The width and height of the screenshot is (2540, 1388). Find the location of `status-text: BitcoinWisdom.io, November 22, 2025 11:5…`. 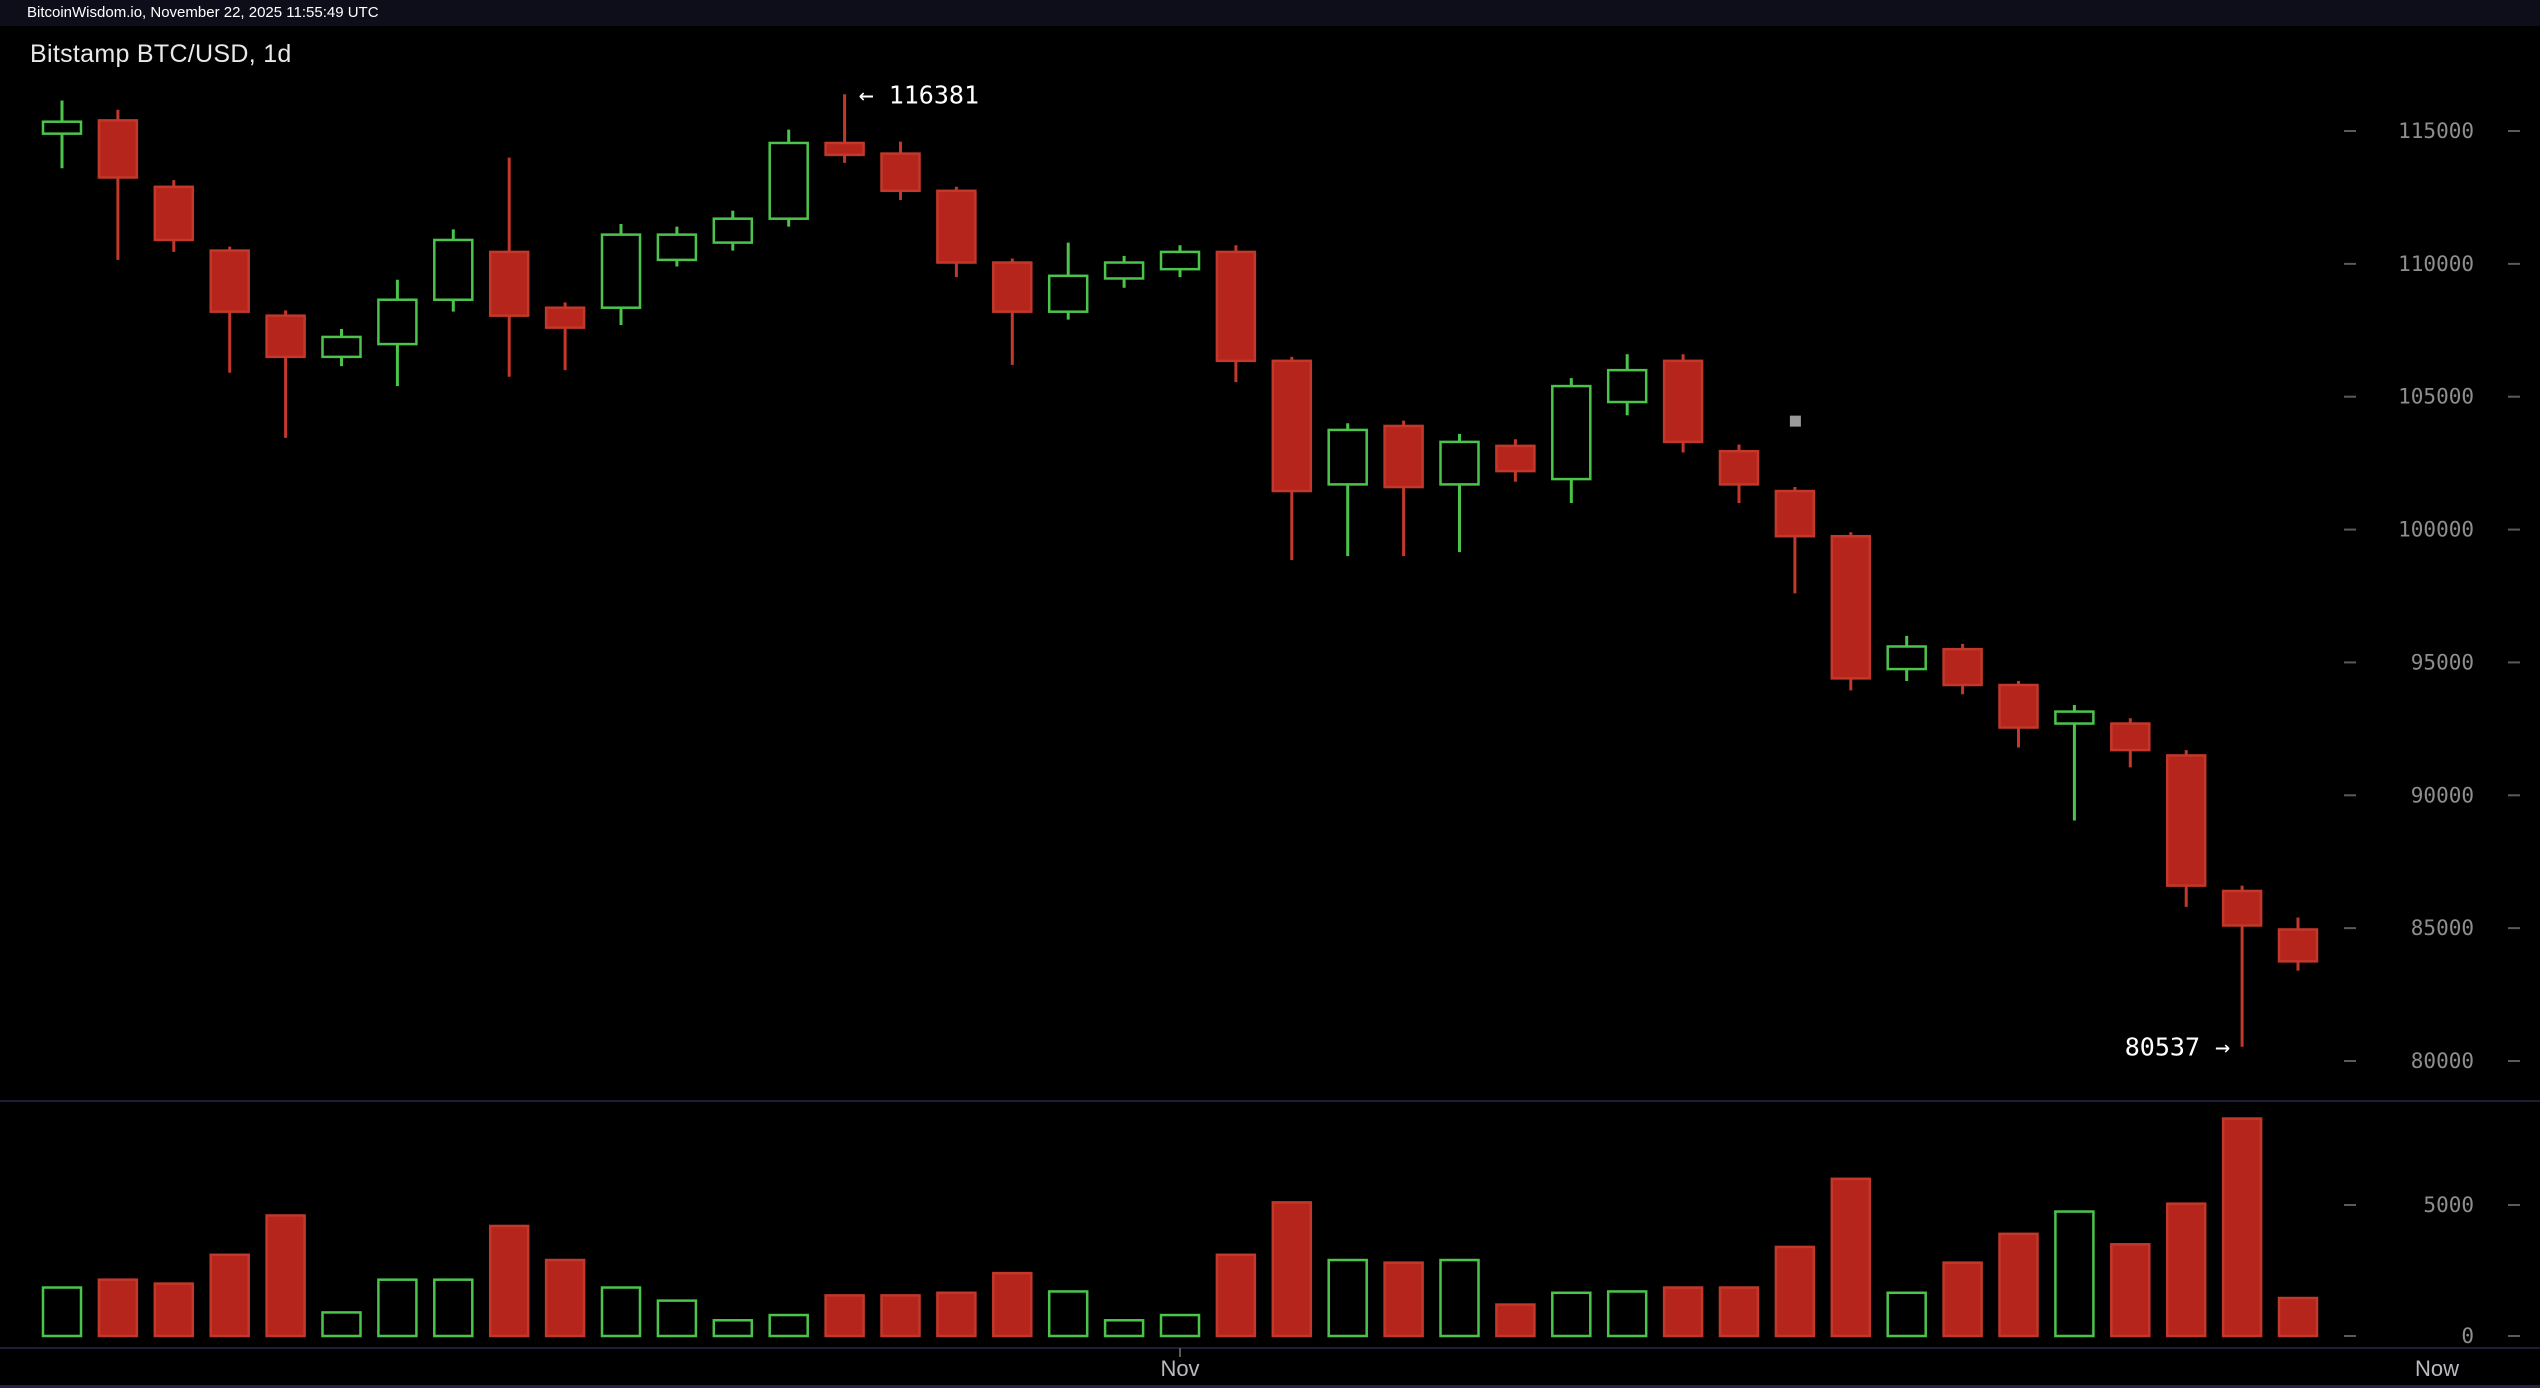

status-text: BitcoinWisdom.io, November 22, 2025 11:5… is located at coordinates (203, 12).